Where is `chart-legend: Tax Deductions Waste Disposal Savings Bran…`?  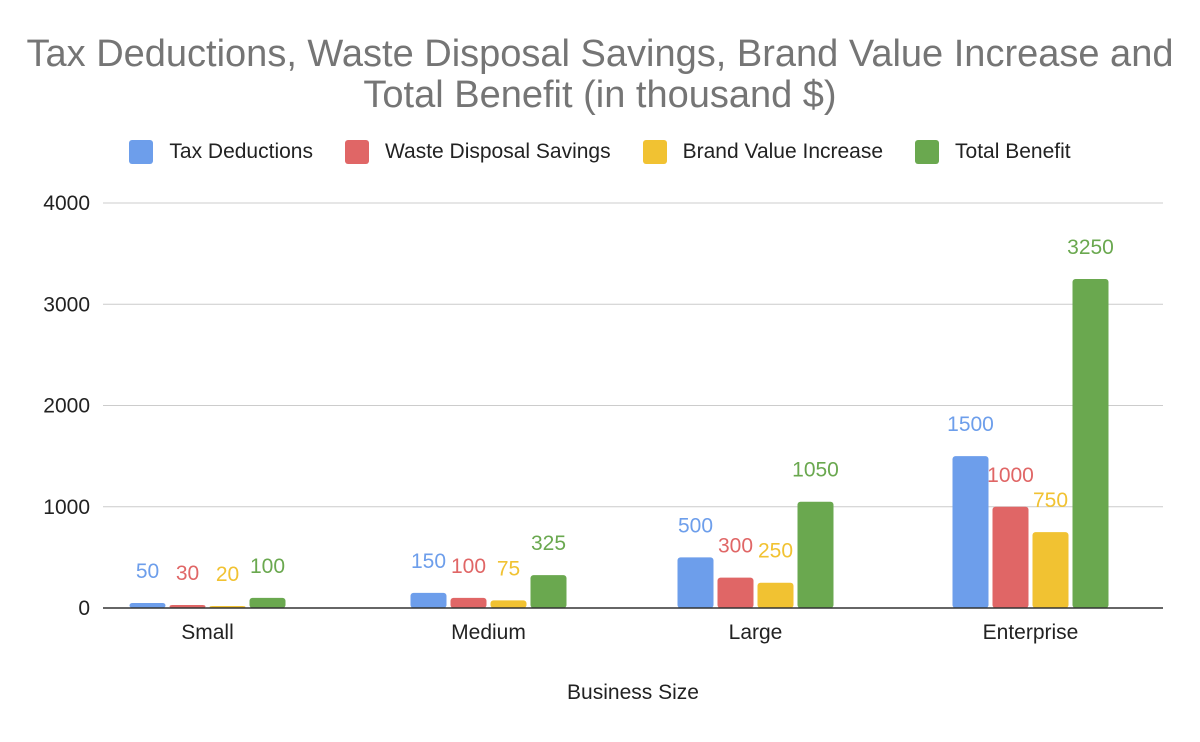 chart-legend: Tax Deductions Waste Disposal Savings Bran… is located at coordinates (600, 152).